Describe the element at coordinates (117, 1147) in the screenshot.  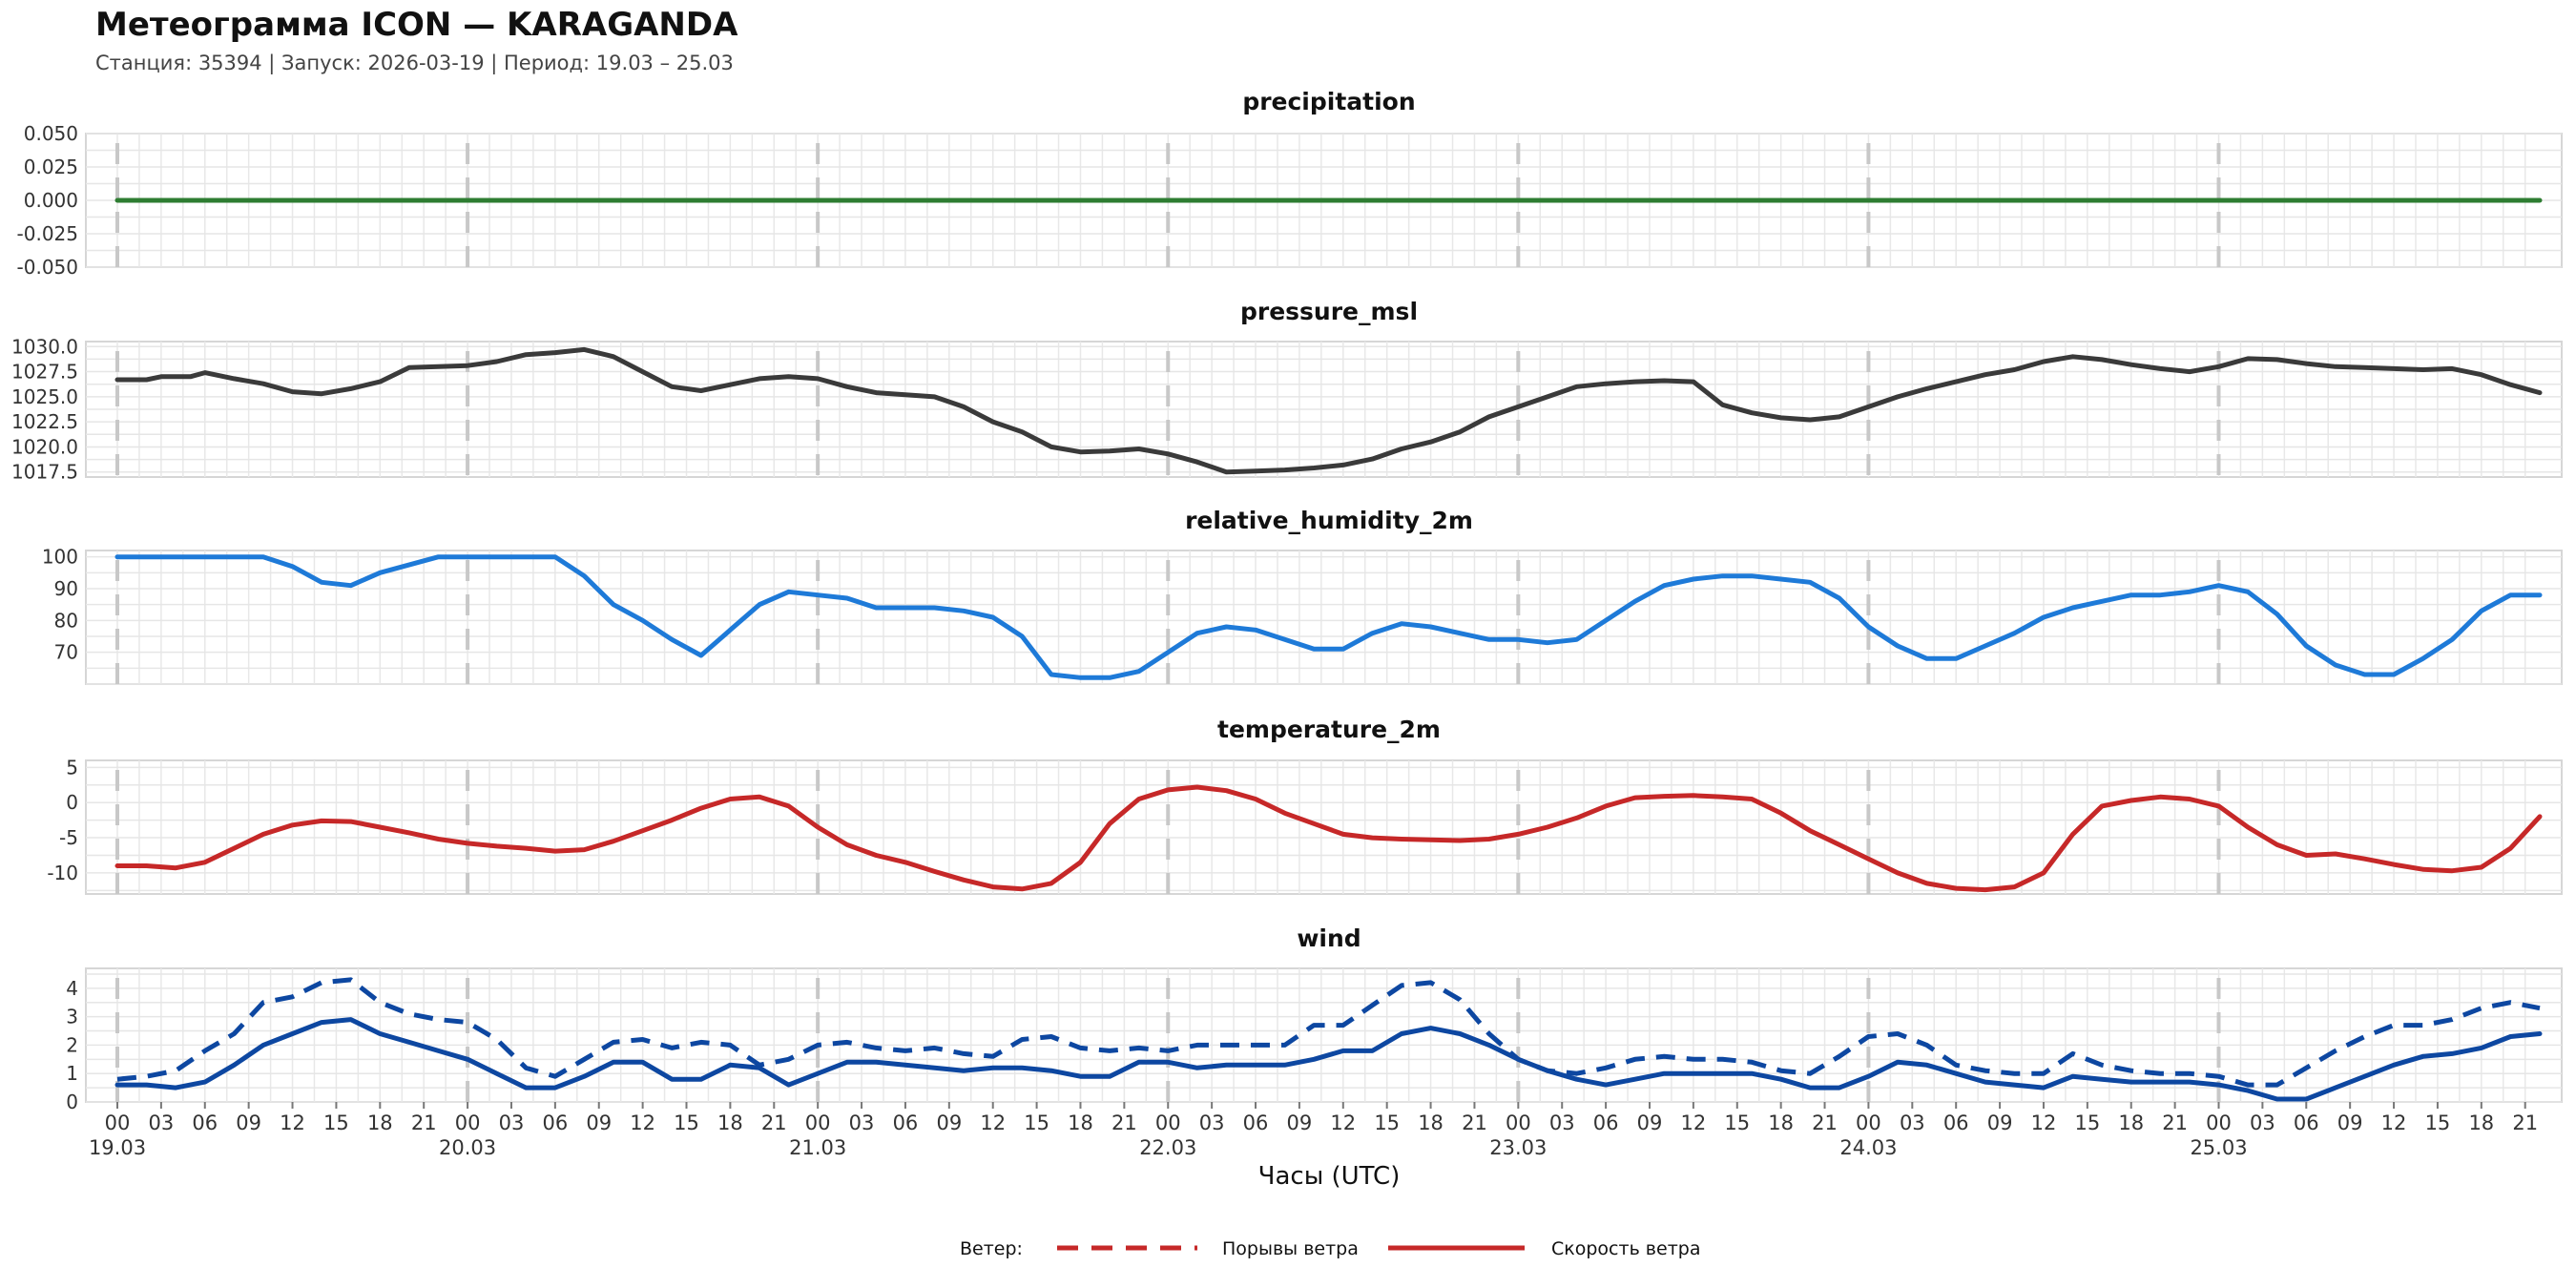
I see `x-day-label: 19.03` at that location.